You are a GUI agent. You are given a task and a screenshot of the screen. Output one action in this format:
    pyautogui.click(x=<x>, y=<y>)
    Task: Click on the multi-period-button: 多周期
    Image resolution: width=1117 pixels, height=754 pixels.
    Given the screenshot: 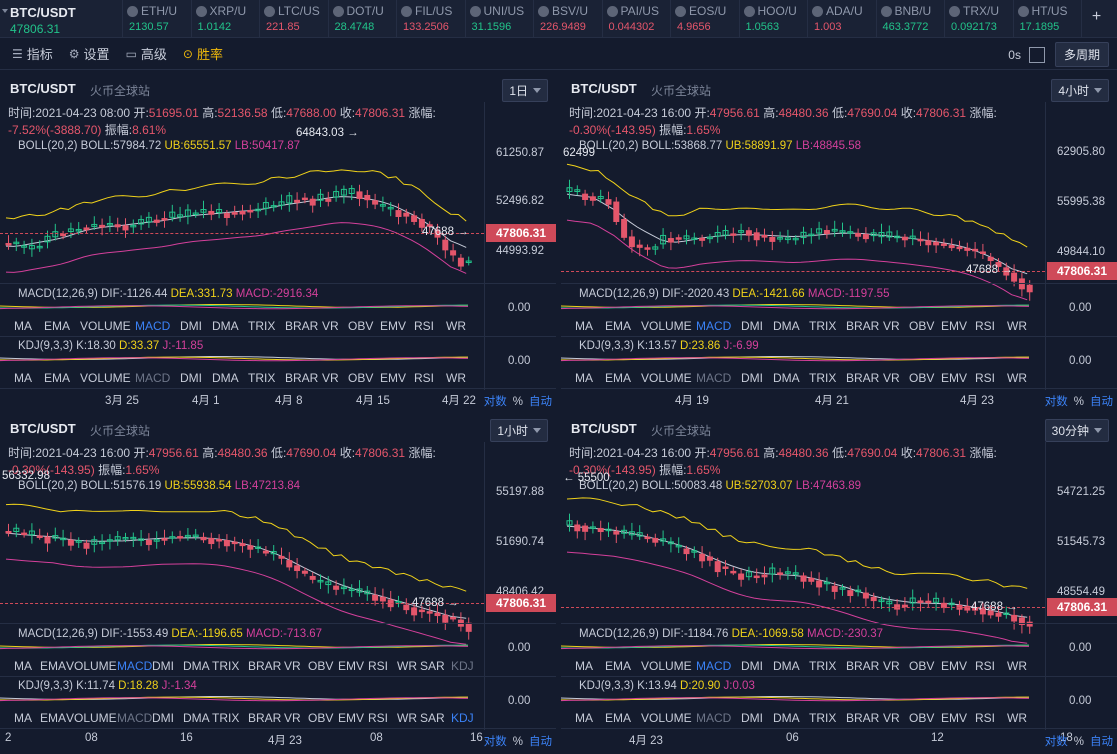 What is the action you would take?
    pyautogui.click(x=1081, y=54)
    